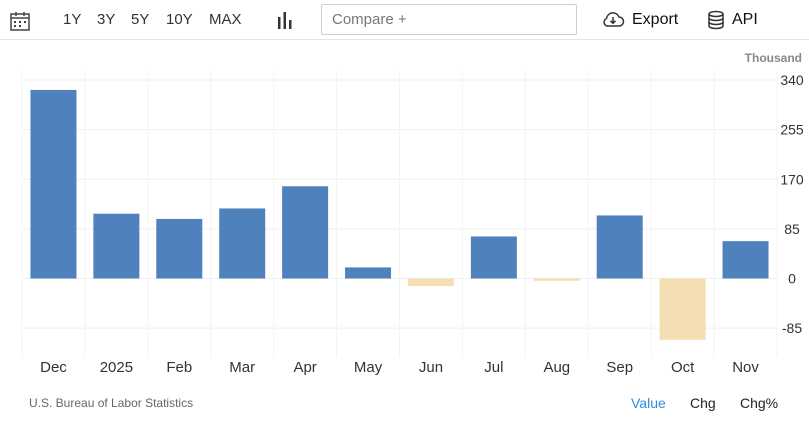 This screenshot has height=422, width=809. What do you see at coordinates (792, 130) in the screenshot?
I see `y-tick-label: 255` at bounding box center [792, 130].